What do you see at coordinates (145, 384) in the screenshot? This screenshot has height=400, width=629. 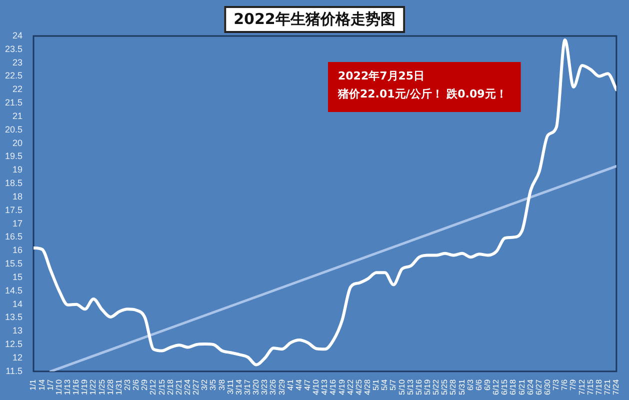 I see `x-tick-label: 2/9` at bounding box center [145, 384].